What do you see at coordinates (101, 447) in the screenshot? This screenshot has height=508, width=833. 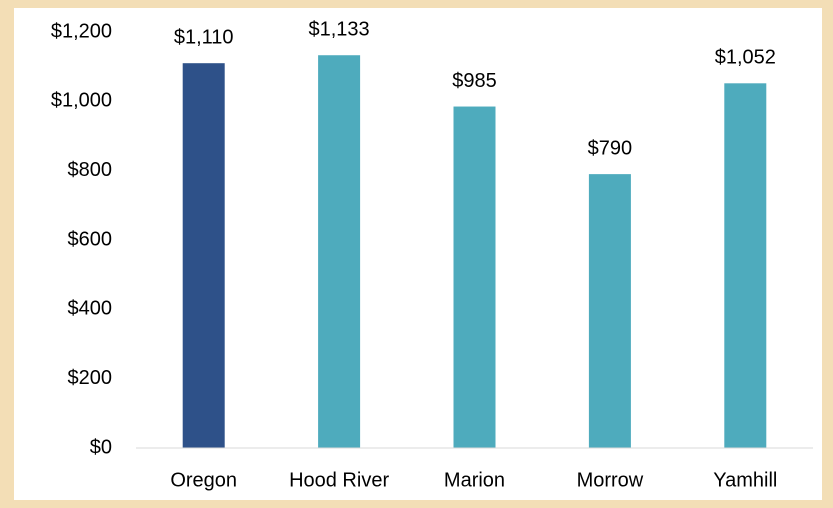 I see `y-tick-label: $0` at bounding box center [101, 447].